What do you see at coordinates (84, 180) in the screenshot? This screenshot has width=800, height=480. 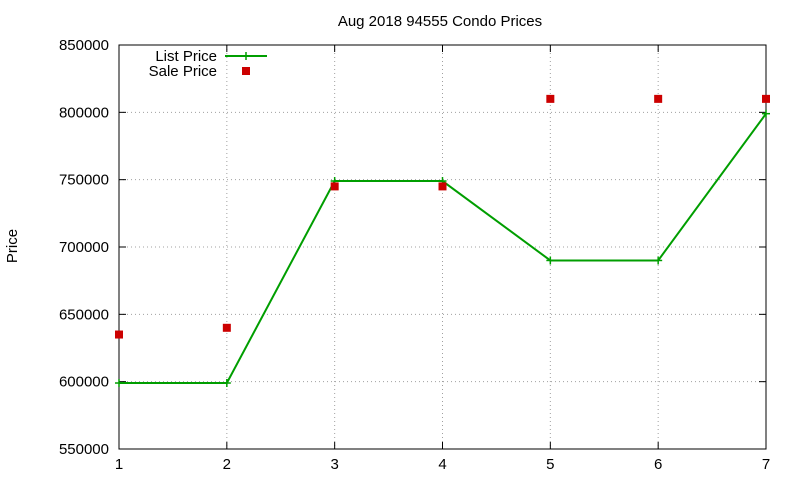 I see `y-tick-label: 750000` at bounding box center [84, 180].